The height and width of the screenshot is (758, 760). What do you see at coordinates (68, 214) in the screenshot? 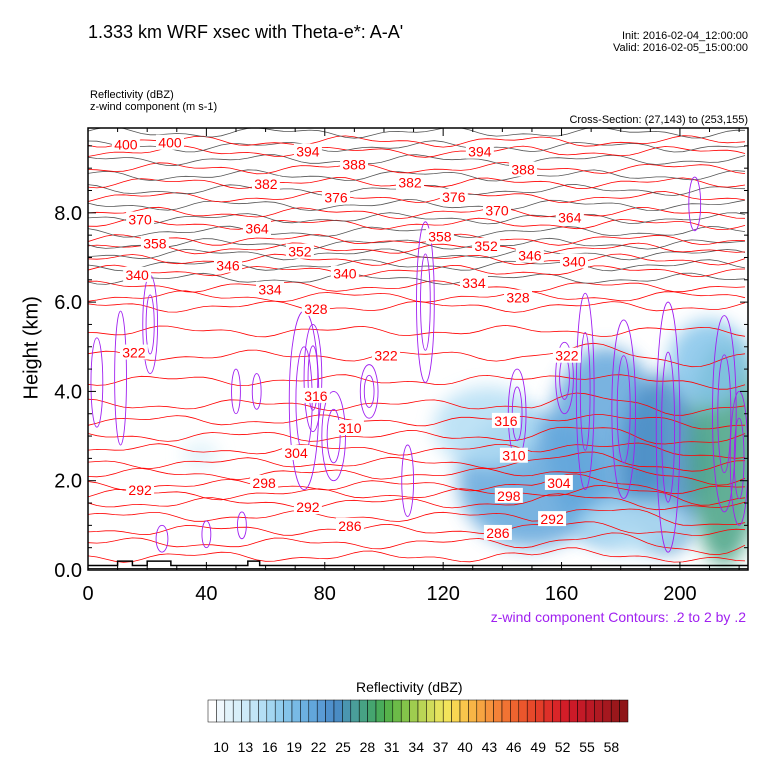
I see `y-tick-label: 8.0` at bounding box center [68, 214].